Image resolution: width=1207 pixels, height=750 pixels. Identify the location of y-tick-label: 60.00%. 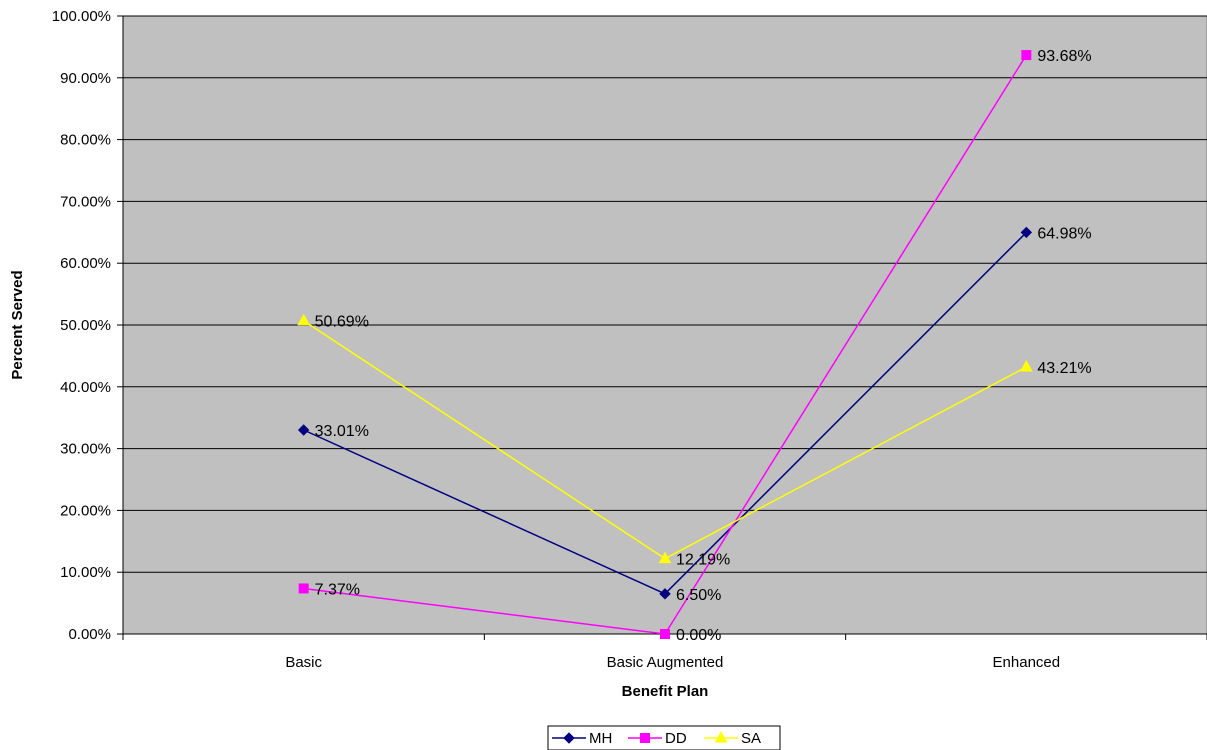
(85, 263).